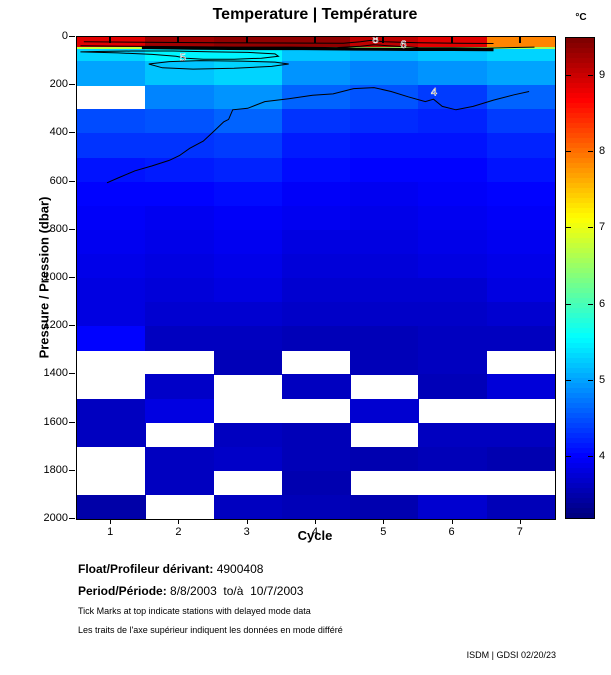 This screenshot has width=611, height=675. Describe the element at coordinates (403, 45) in the screenshot. I see `contour-label: 6` at that location.